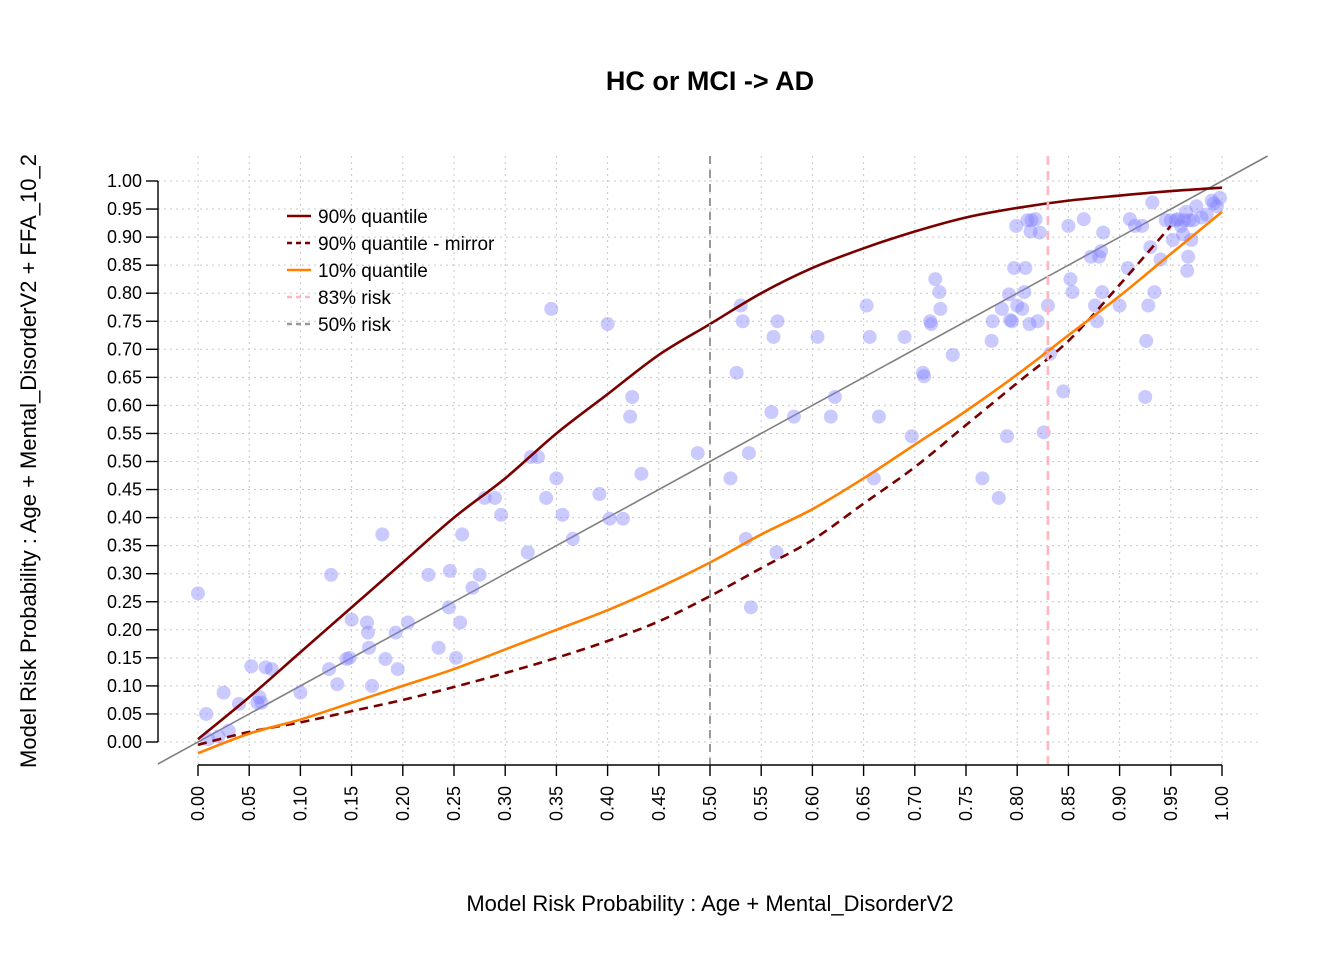 The image size is (1344, 960). What do you see at coordinates (406, 244) in the screenshot?
I see `legend-q90-mirror-label: 90% quantile - mirror` at bounding box center [406, 244].